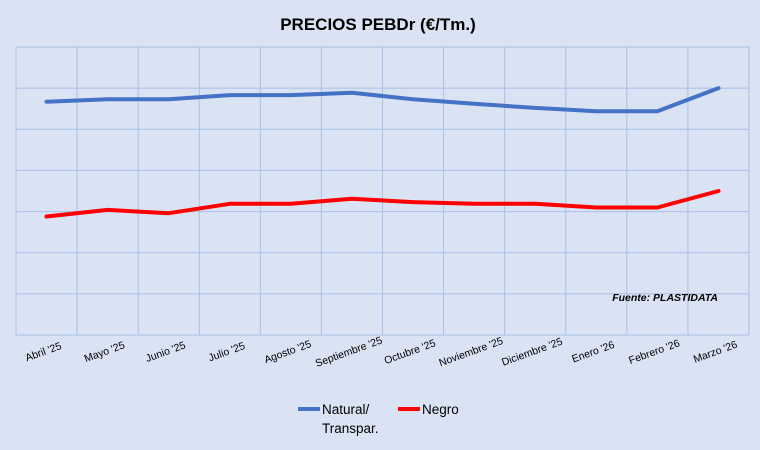  I want to click on legend: Natural/Transpar. Negro, so click(378, 419).